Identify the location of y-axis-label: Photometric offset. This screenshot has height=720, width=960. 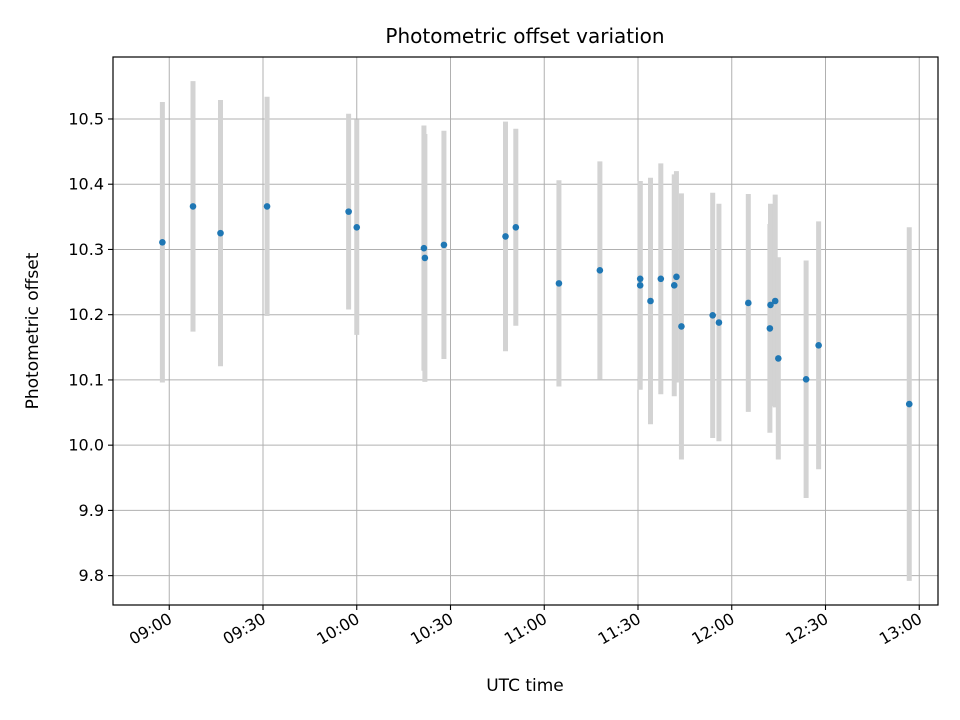
(33, 330).